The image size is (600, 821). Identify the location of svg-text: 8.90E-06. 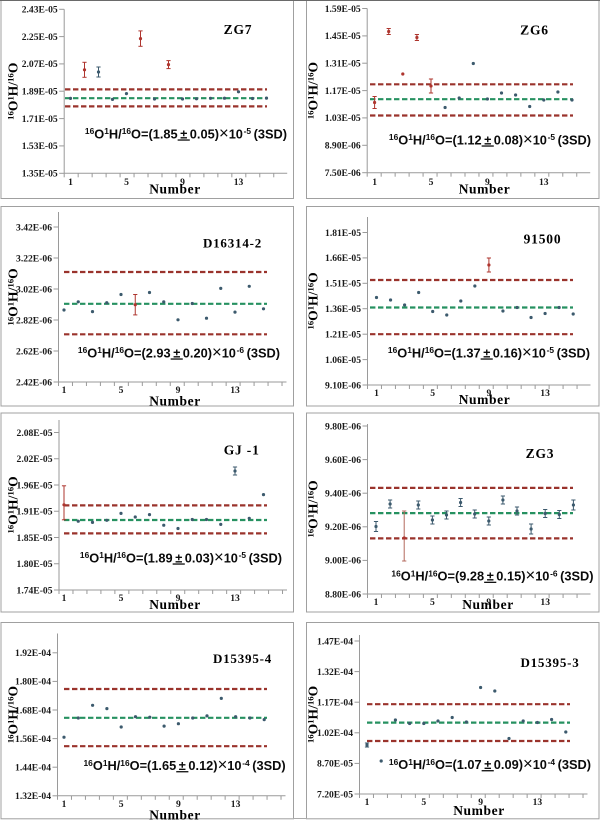
(343, 146).